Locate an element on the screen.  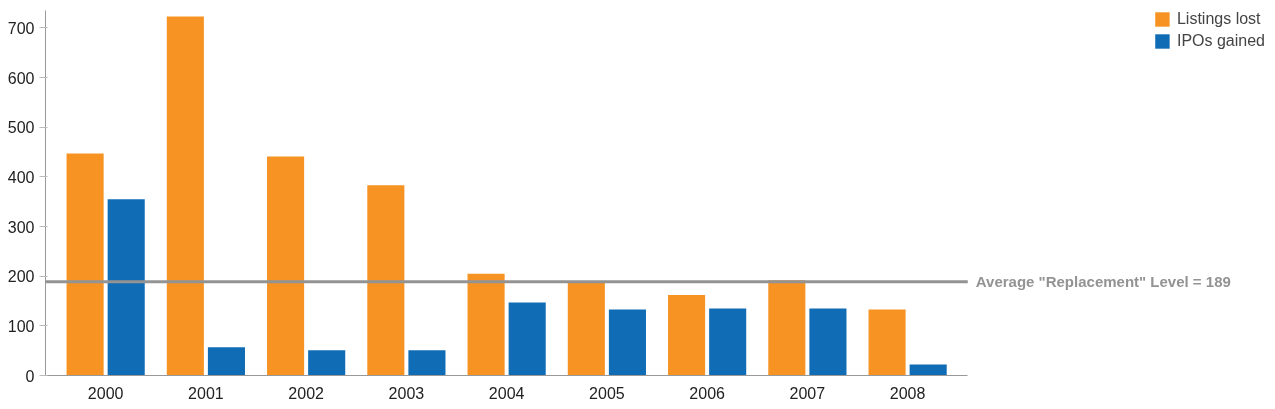
y-tick-label: 200 is located at coordinates (21, 277).